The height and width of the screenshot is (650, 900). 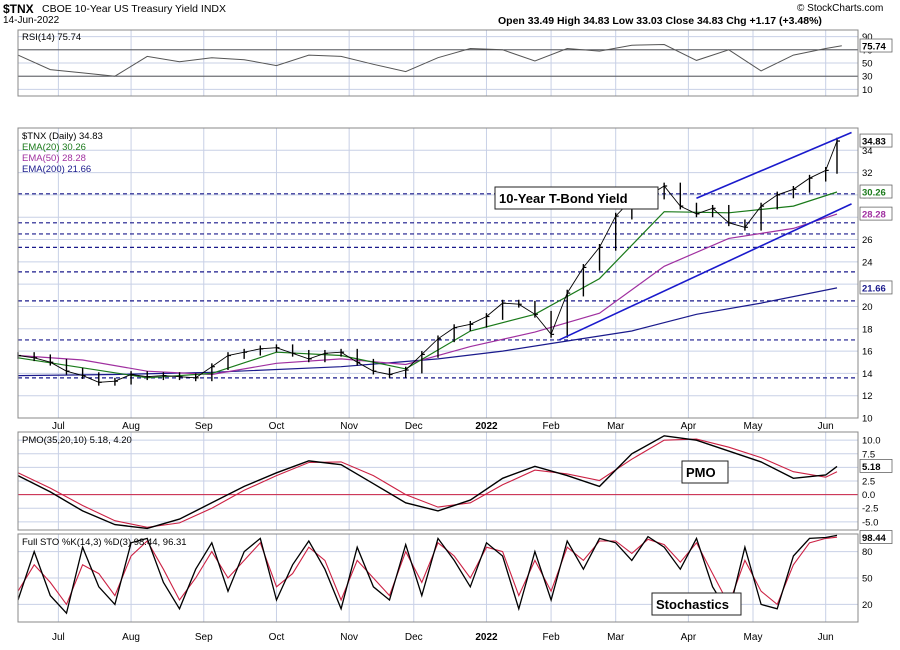 I want to click on x-tick-label-bottom: Sep, so click(x=204, y=637).